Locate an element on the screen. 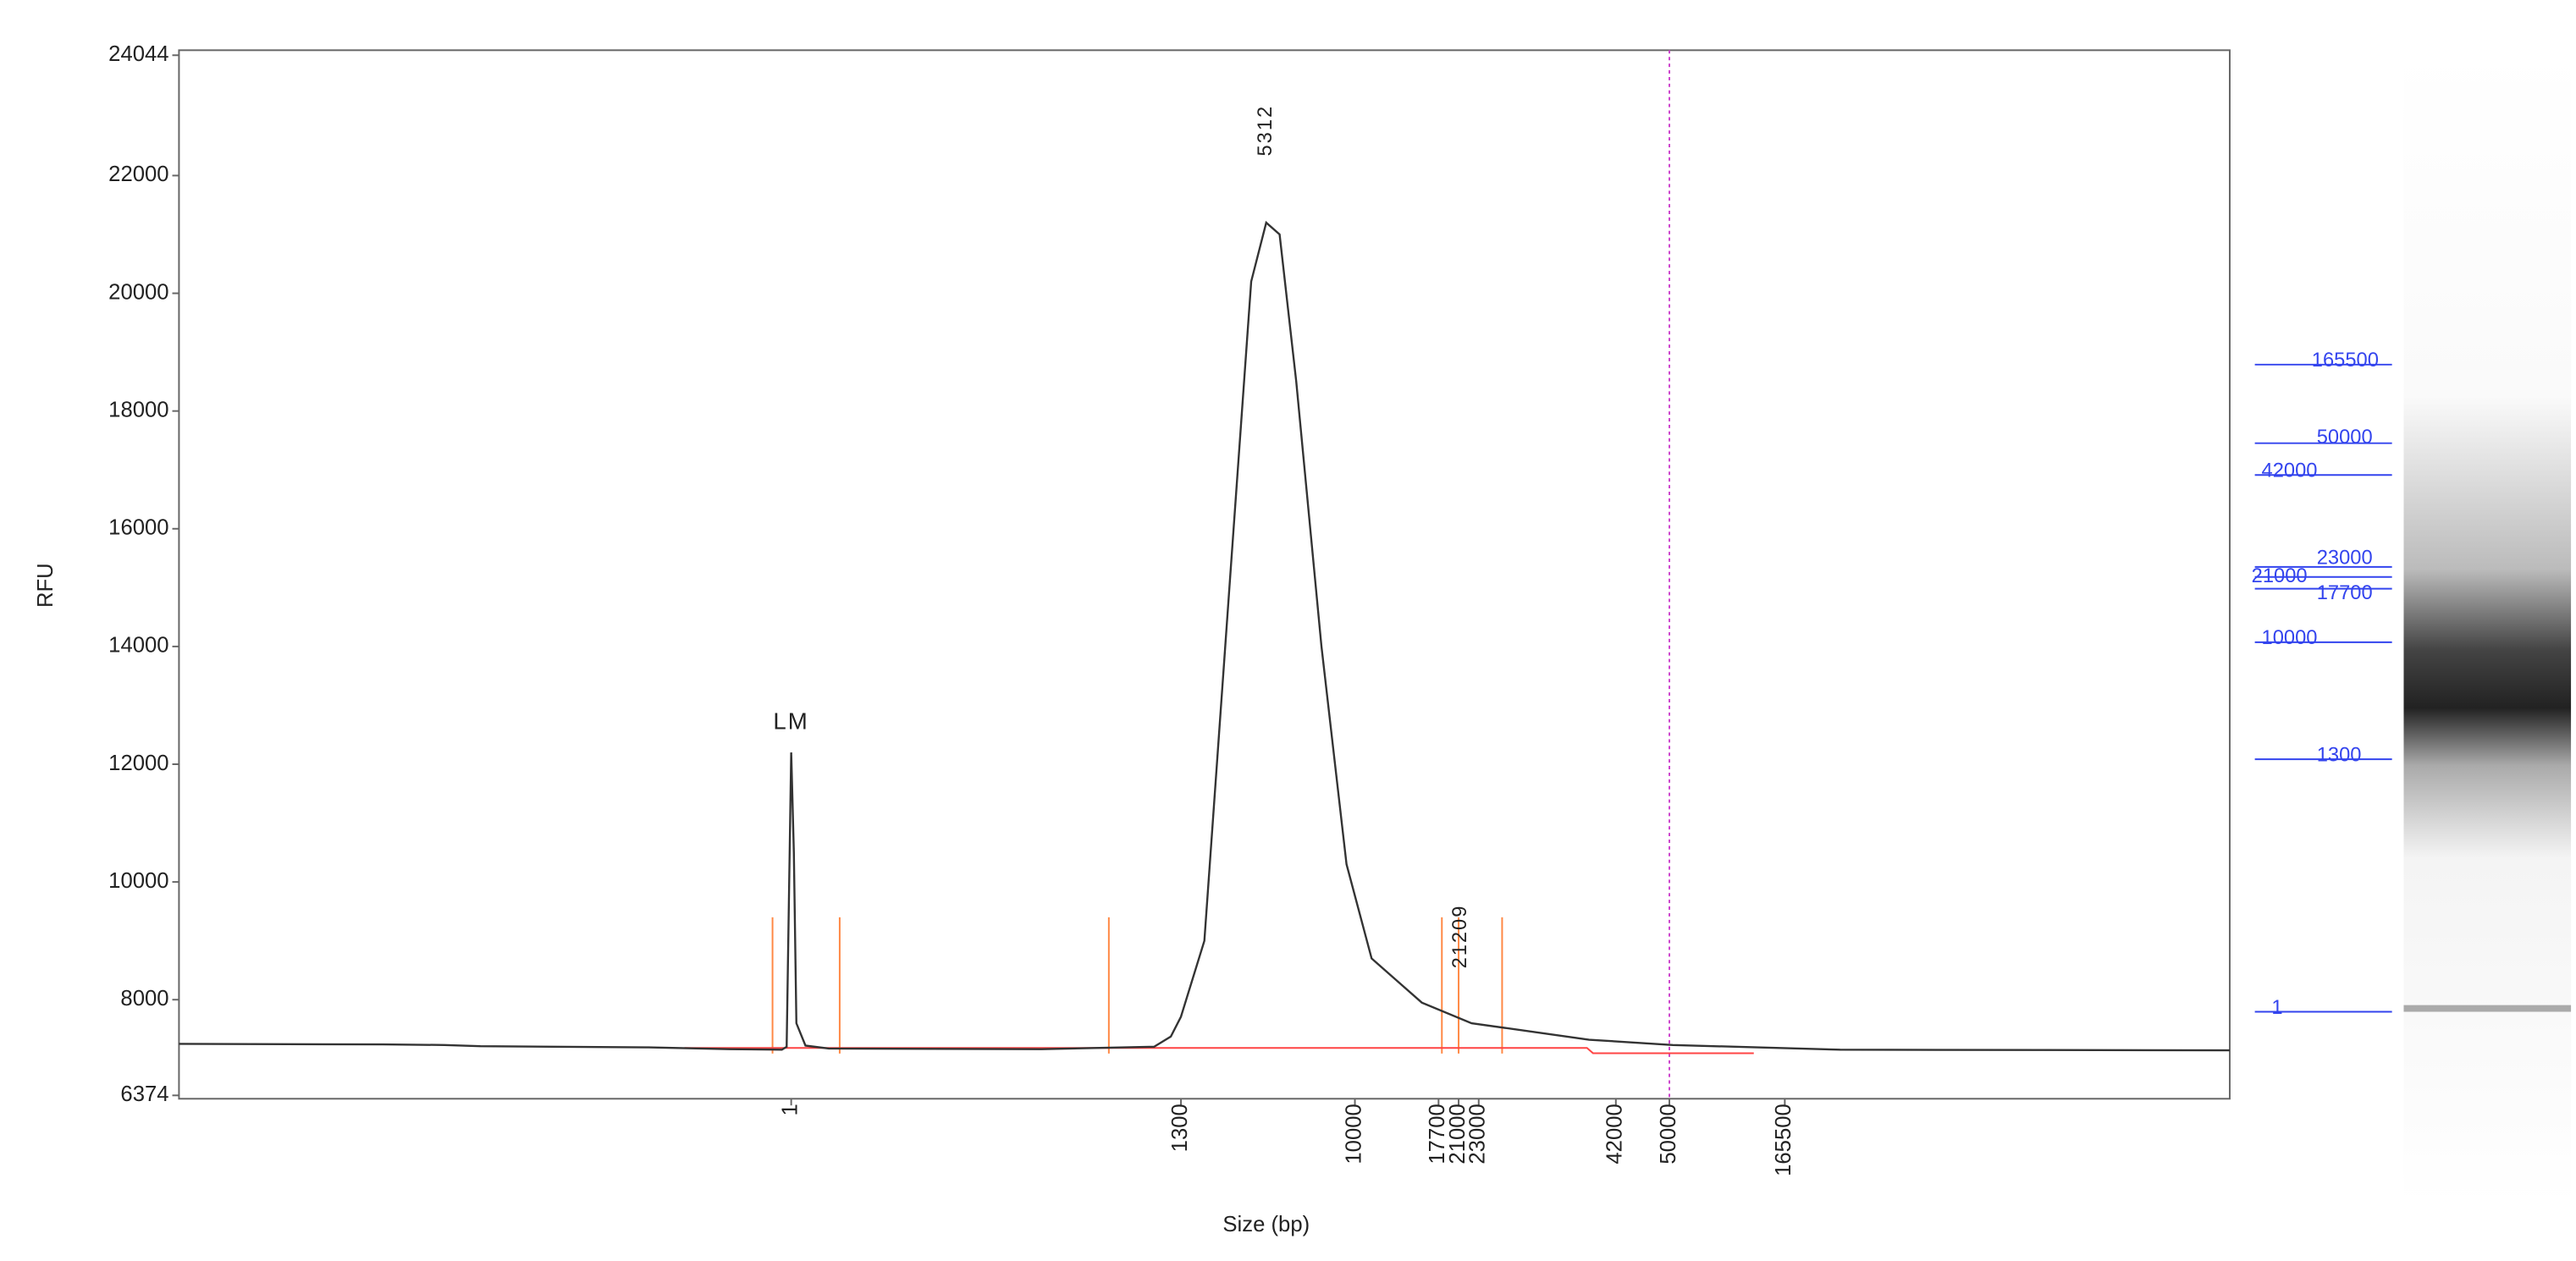 Image resolution: width=2576 pixels, height=1261 pixels. ladder-label: 1300 is located at coordinates (2340, 755).